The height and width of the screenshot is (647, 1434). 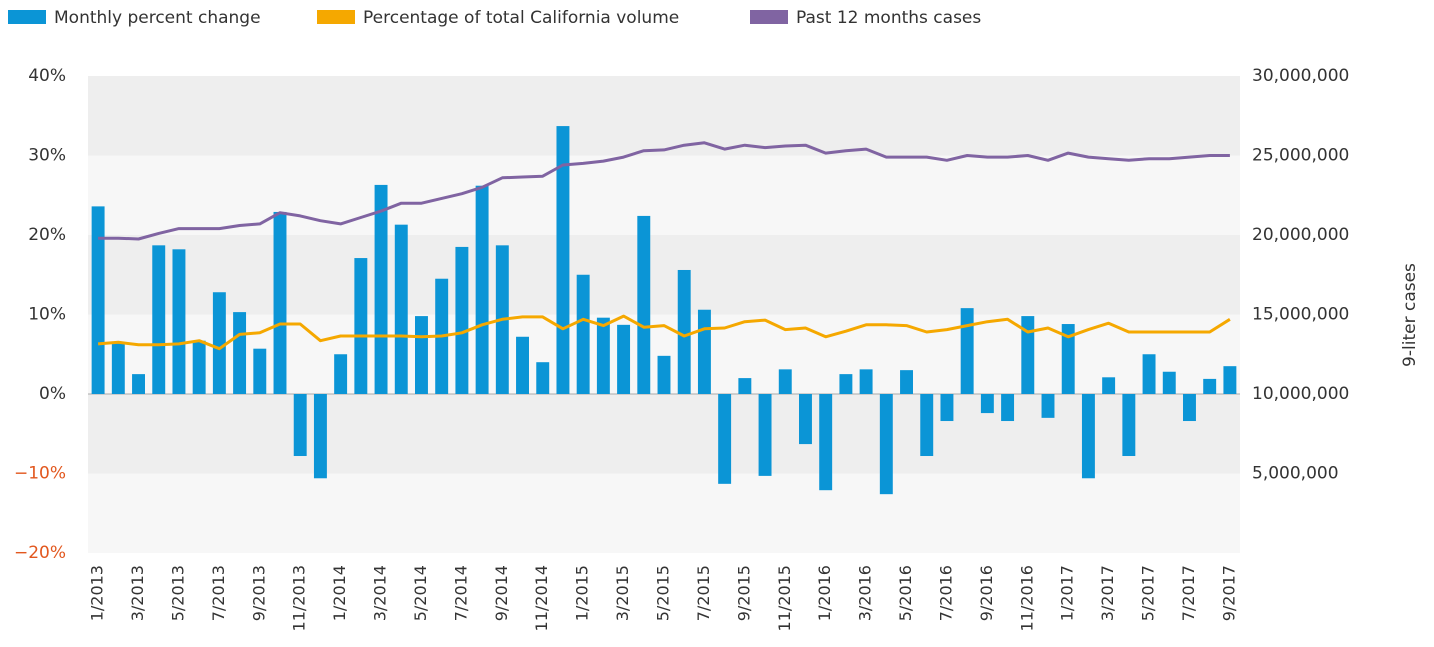 I want to click on legend-label: Monthly percent change, so click(x=157, y=18).